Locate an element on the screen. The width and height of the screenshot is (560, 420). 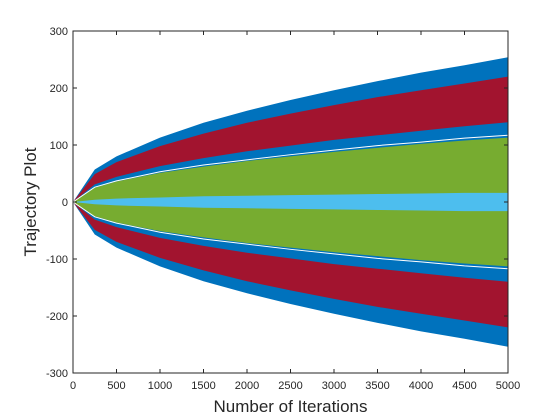
x-tick-label: 0 is located at coordinates (73, 386).